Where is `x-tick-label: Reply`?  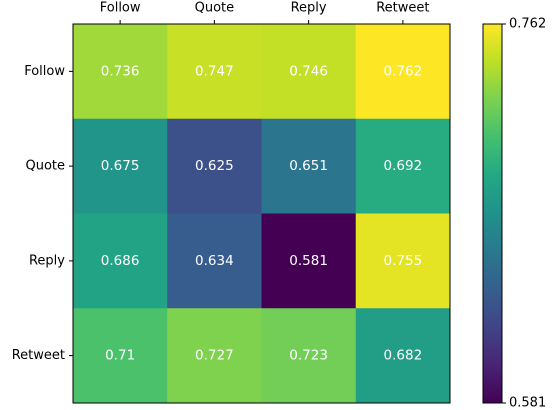
x-tick-label: Reply is located at coordinates (309, 8).